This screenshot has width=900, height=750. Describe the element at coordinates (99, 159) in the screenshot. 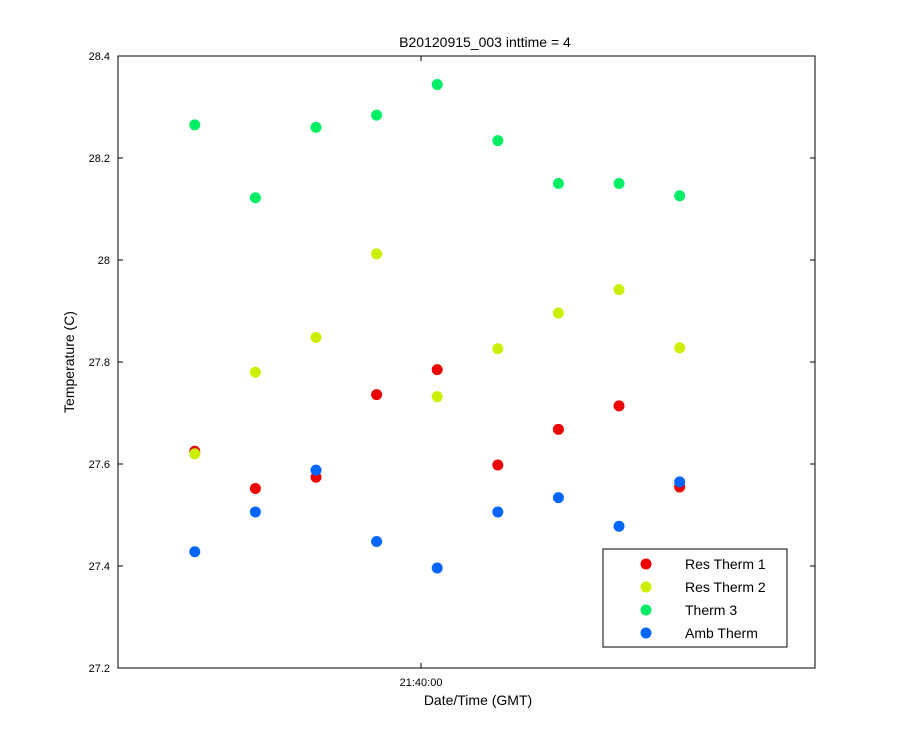

I see `y-tick-label: 28.2` at that location.